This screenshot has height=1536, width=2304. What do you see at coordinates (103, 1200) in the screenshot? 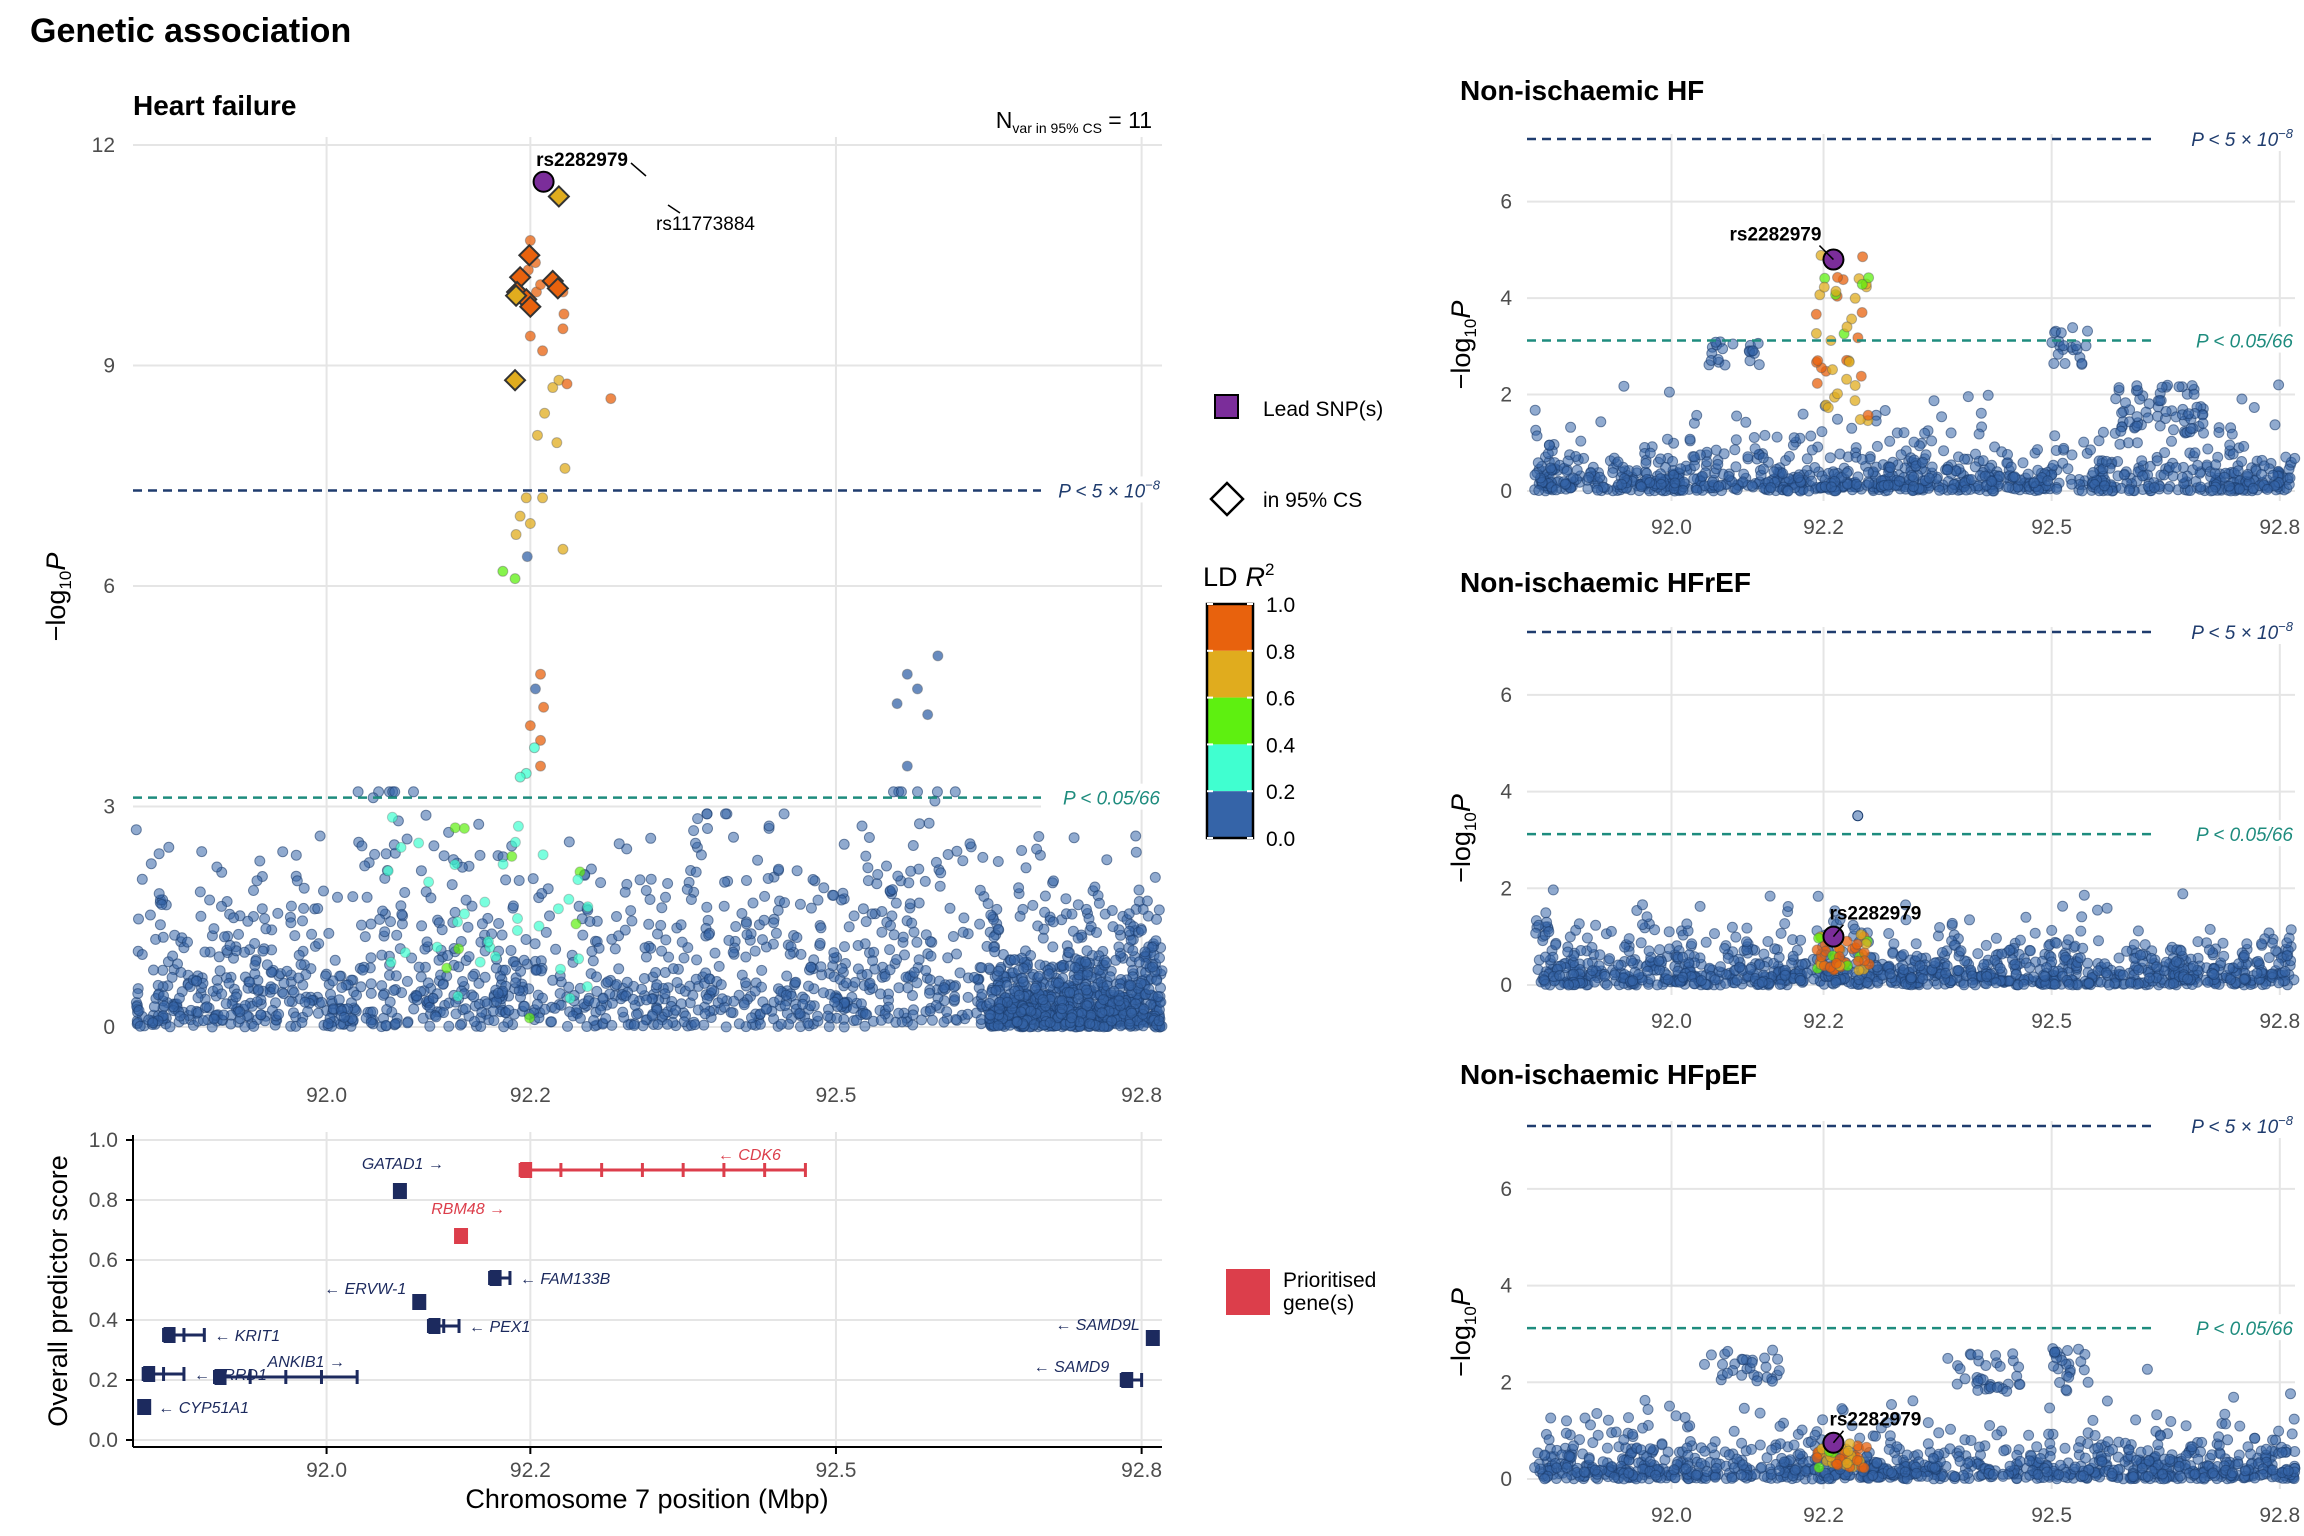
I see `gene-track-y-tick-label: 0.8` at bounding box center [103, 1200].